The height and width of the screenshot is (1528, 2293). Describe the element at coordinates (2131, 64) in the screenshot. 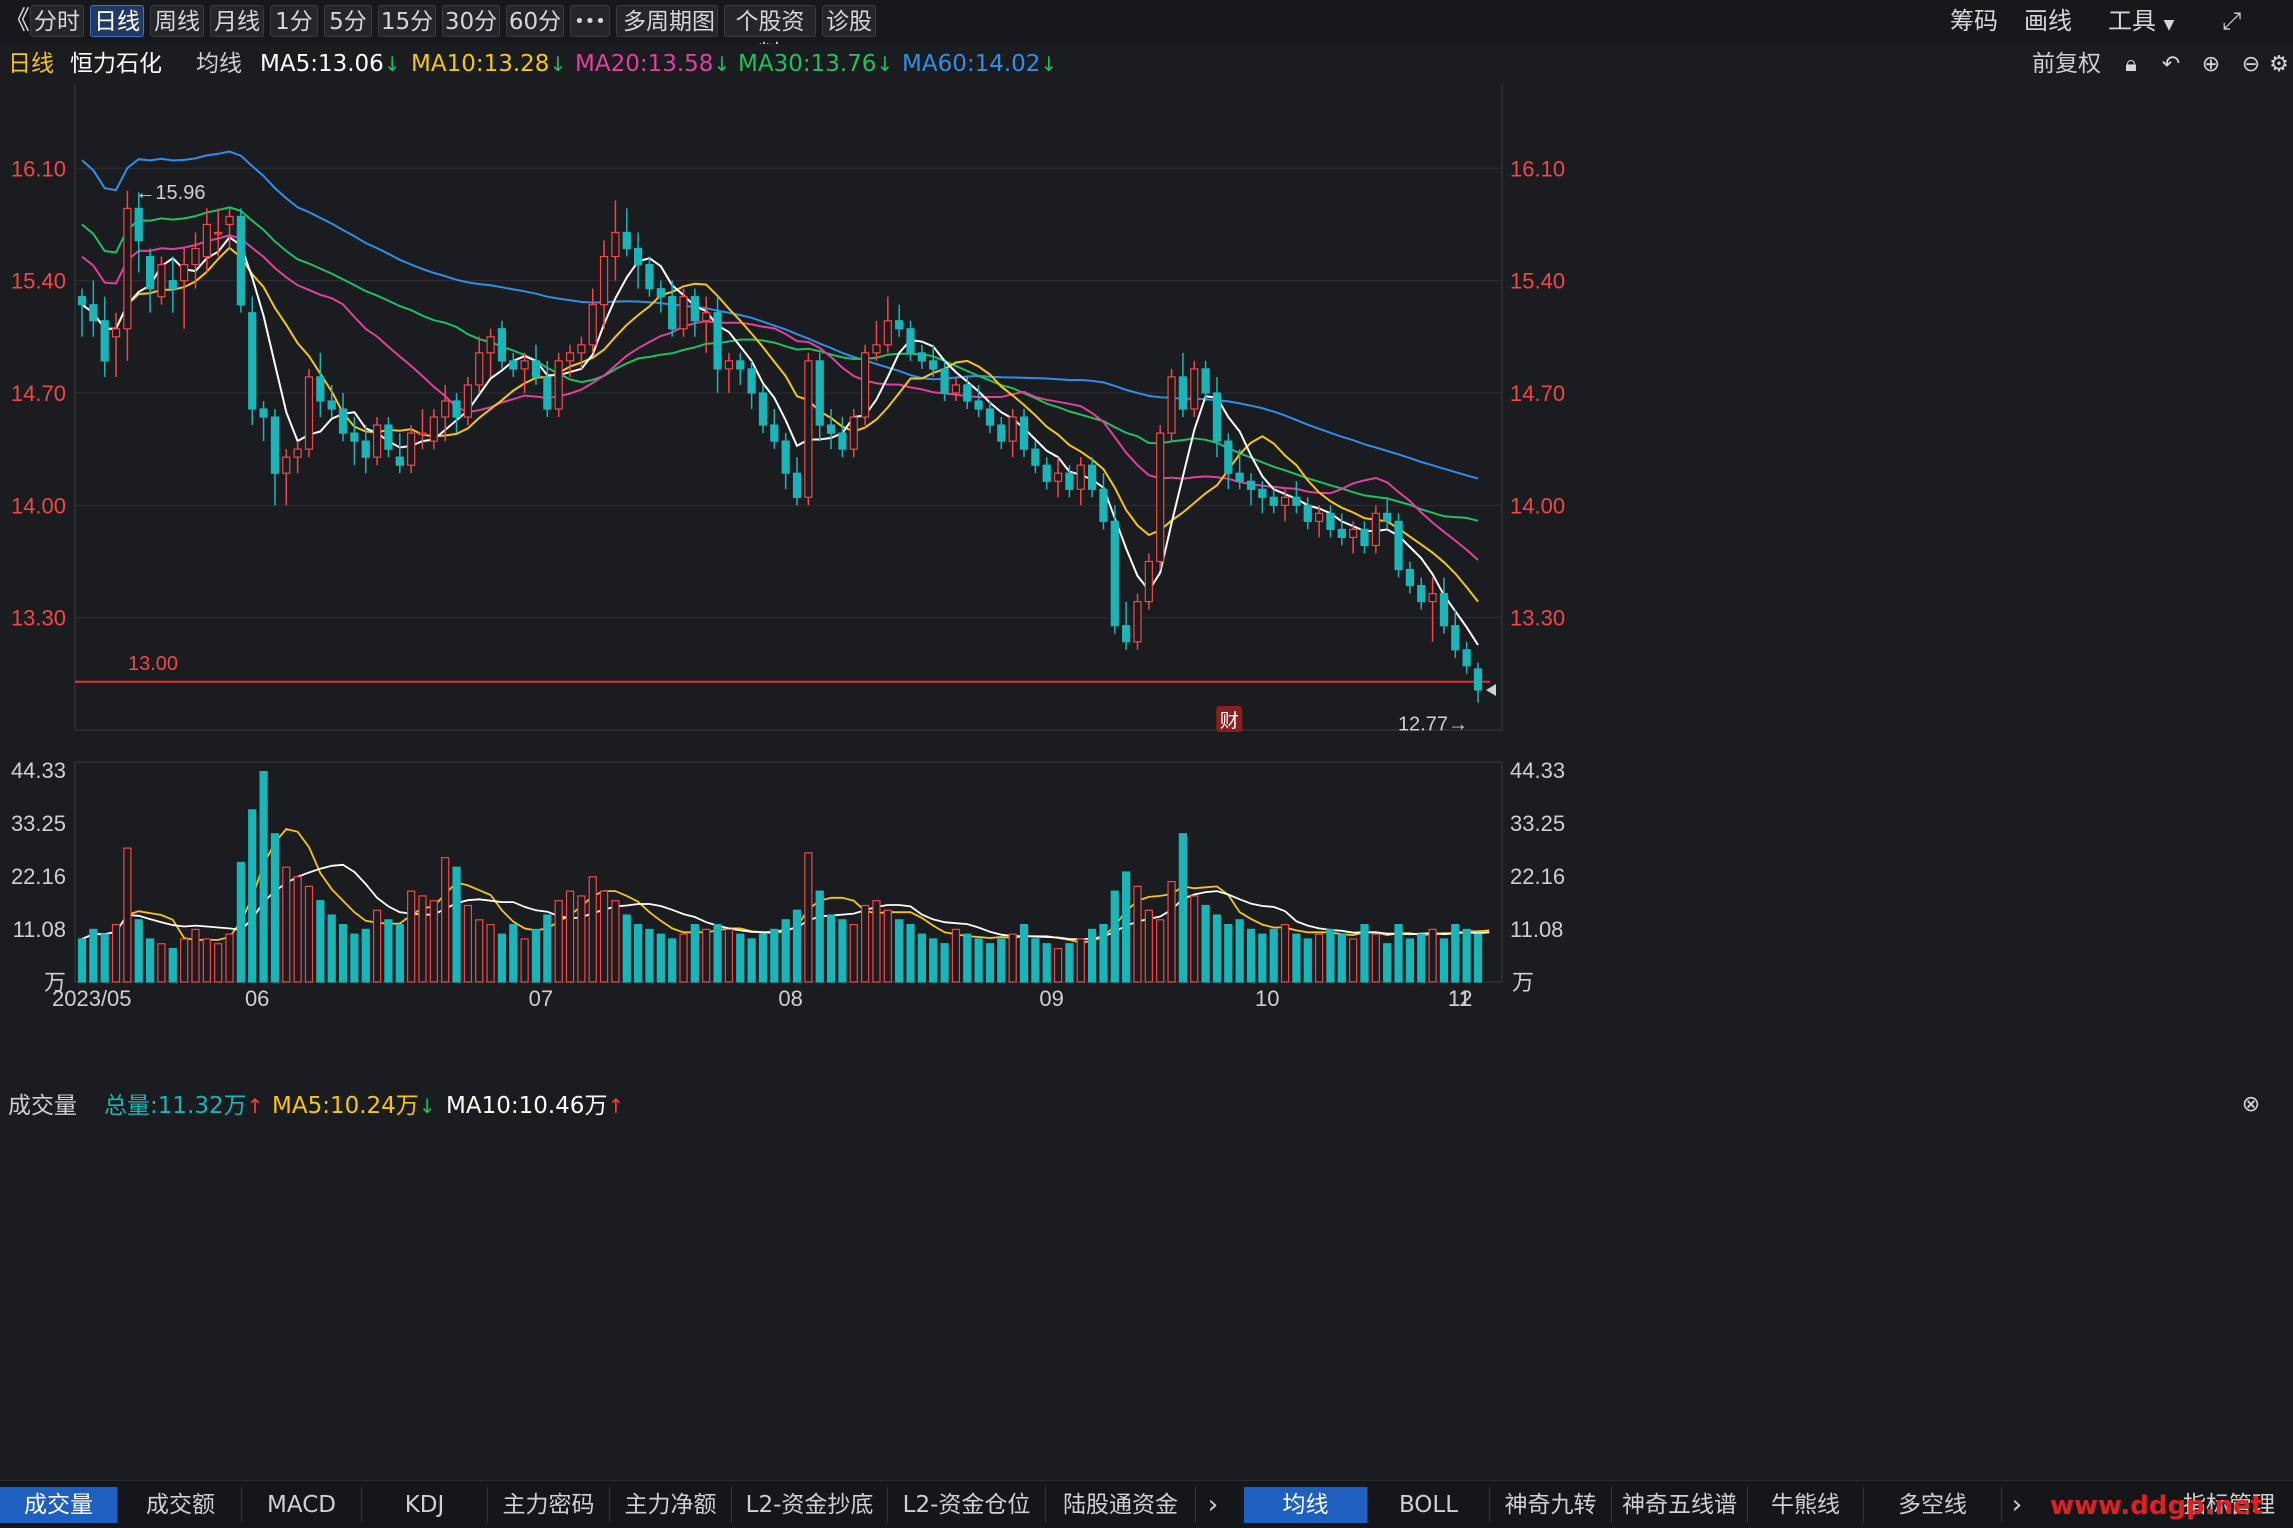

I see `lock-icon: 🔒︎` at that location.